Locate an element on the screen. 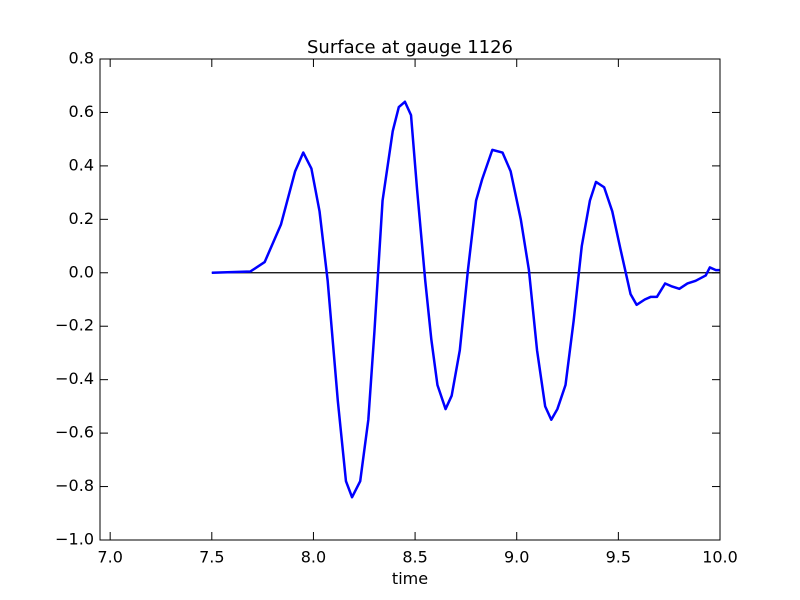 This screenshot has width=800, height=600. chart-title: Surface at gauge 1126 is located at coordinates (410, 47).